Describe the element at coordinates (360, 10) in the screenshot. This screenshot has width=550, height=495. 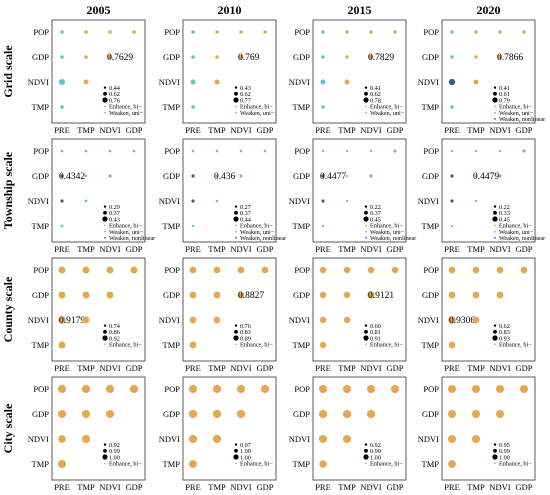
I see `year-header-2015: 2015` at that location.